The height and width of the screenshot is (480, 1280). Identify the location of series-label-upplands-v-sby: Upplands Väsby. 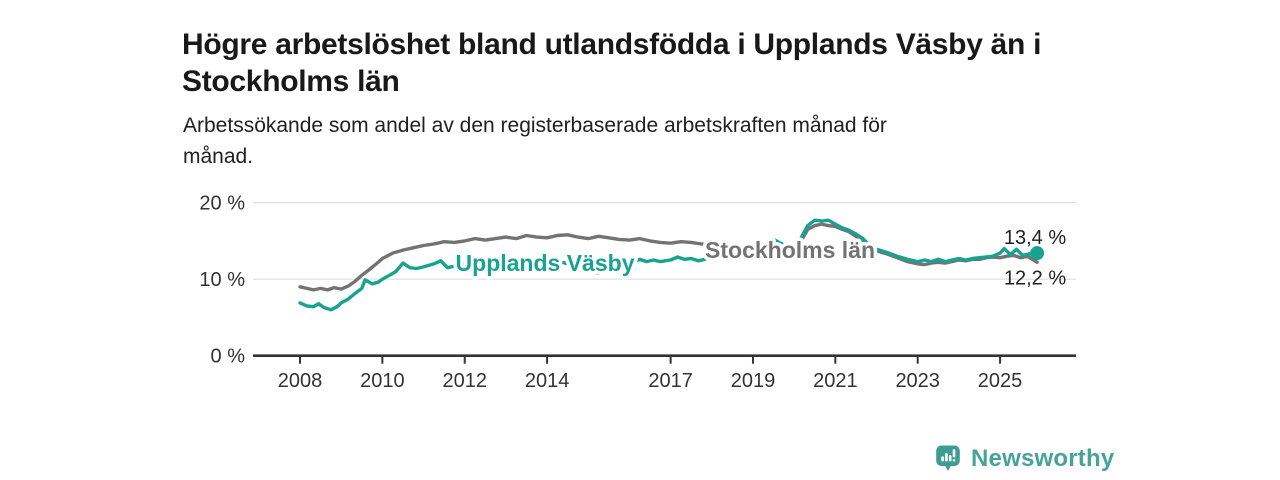
(545, 263).